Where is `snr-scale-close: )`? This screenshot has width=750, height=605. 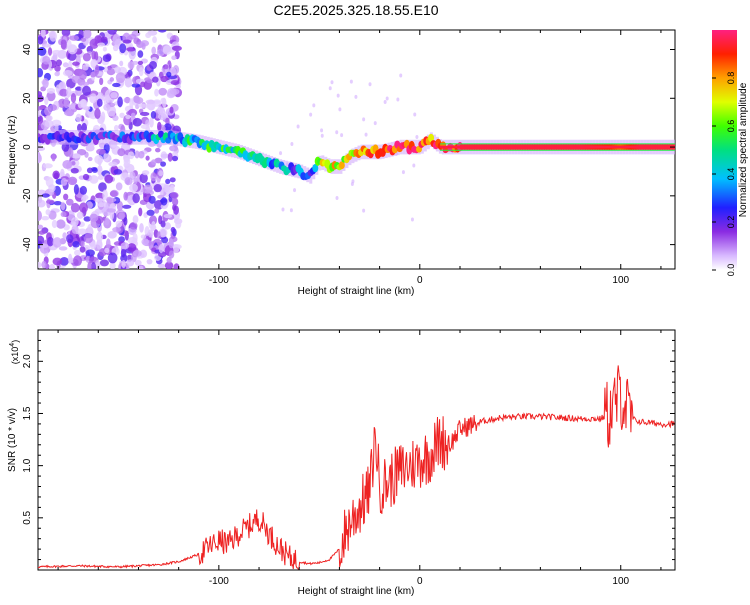
snr-scale-close: ) is located at coordinates (15, 341).